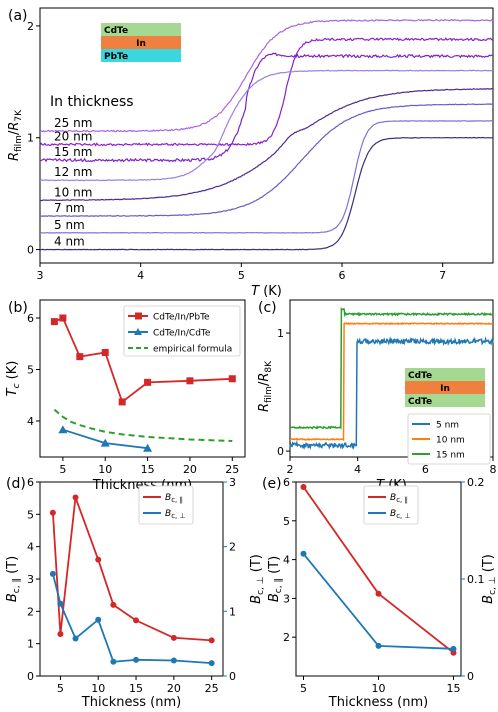 This screenshot has height=712, width=498. Describe the element at coordinates (30, 318) in the screenshot. I see `panel-b-ytick-label: 6` at that location.